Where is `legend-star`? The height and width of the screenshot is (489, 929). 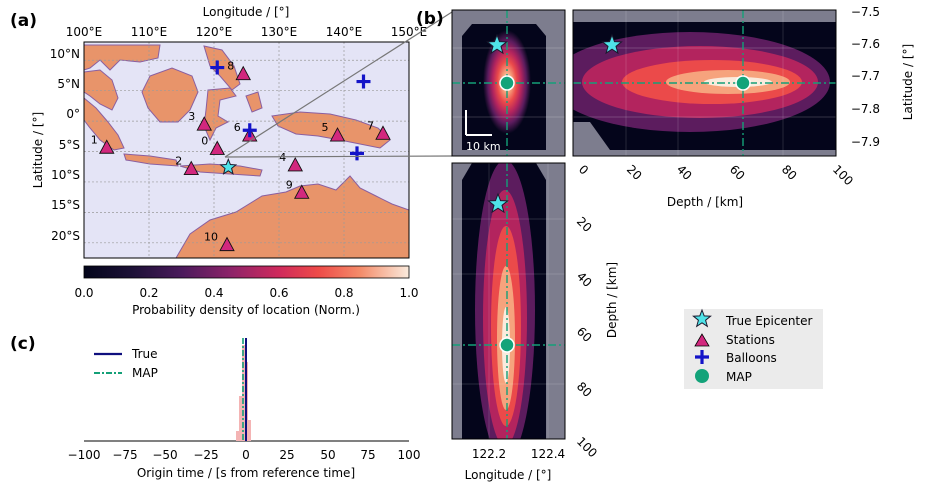
legend-star is located at coordinates (702, 318).